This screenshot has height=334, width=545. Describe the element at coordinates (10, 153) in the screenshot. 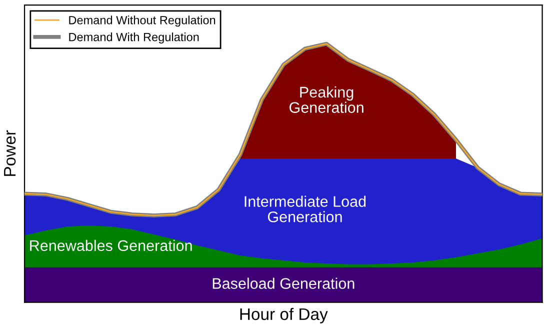

I see `y-axis-title: Power` at that location.